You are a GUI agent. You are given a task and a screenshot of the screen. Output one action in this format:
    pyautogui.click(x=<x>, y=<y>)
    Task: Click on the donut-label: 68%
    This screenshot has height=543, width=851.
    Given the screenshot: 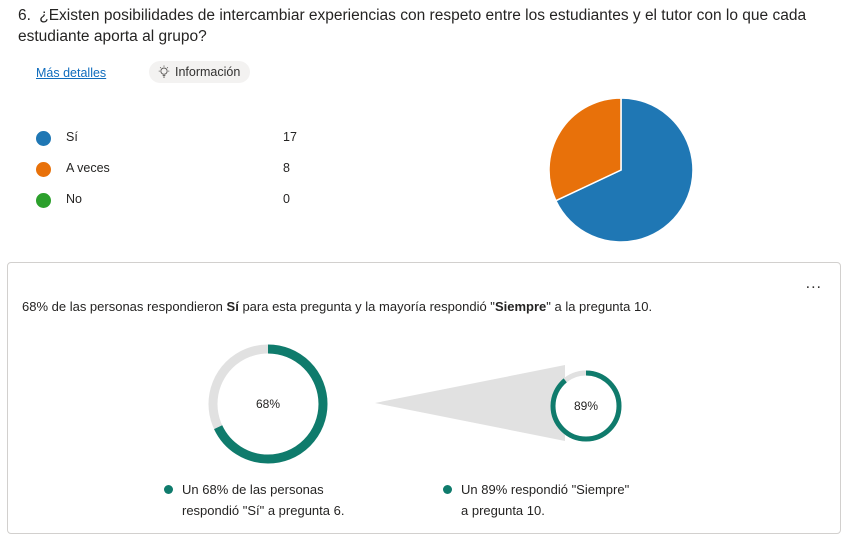 What is the action you would take?
    pyautogui.click(x=268, y=404)
    